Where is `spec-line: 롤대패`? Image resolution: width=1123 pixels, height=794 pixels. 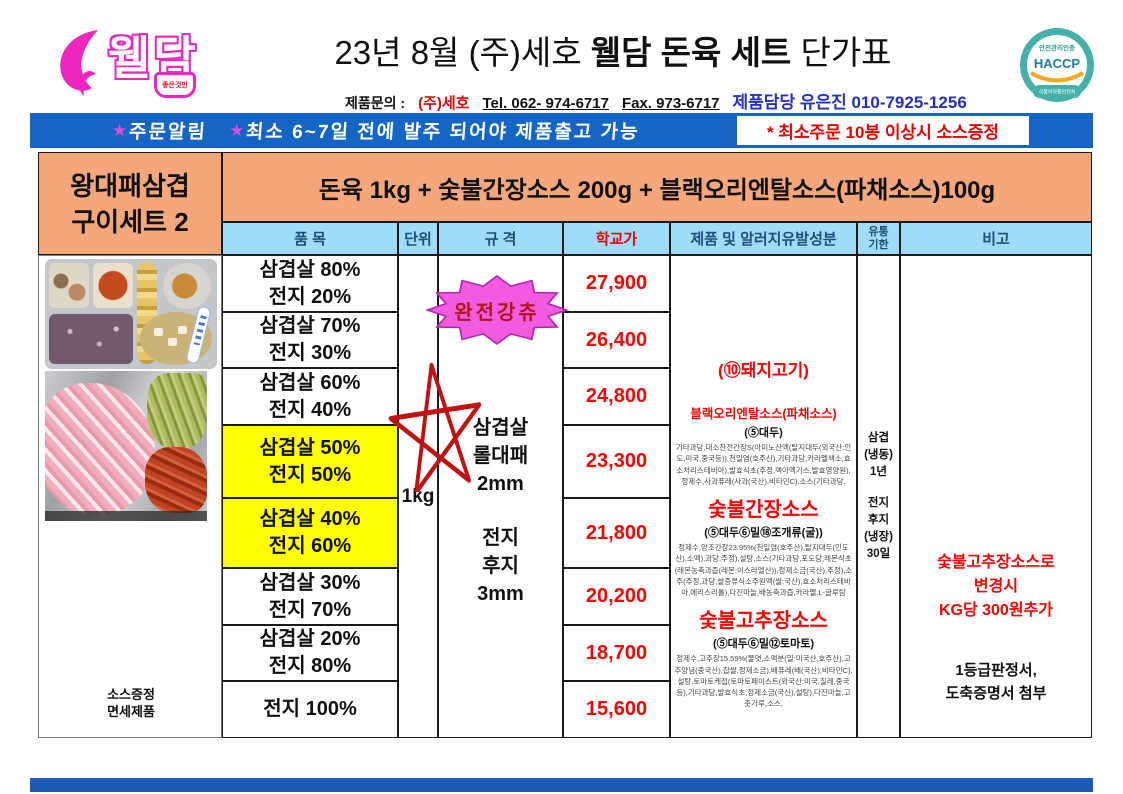
spec-line: 롤대패 is located at coordinates (500, 456).